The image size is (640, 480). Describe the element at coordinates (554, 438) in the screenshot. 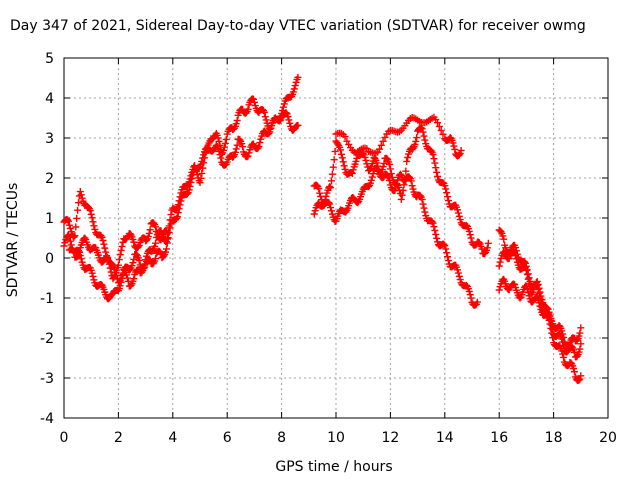

I see `x-tick-label: 18` at that location.